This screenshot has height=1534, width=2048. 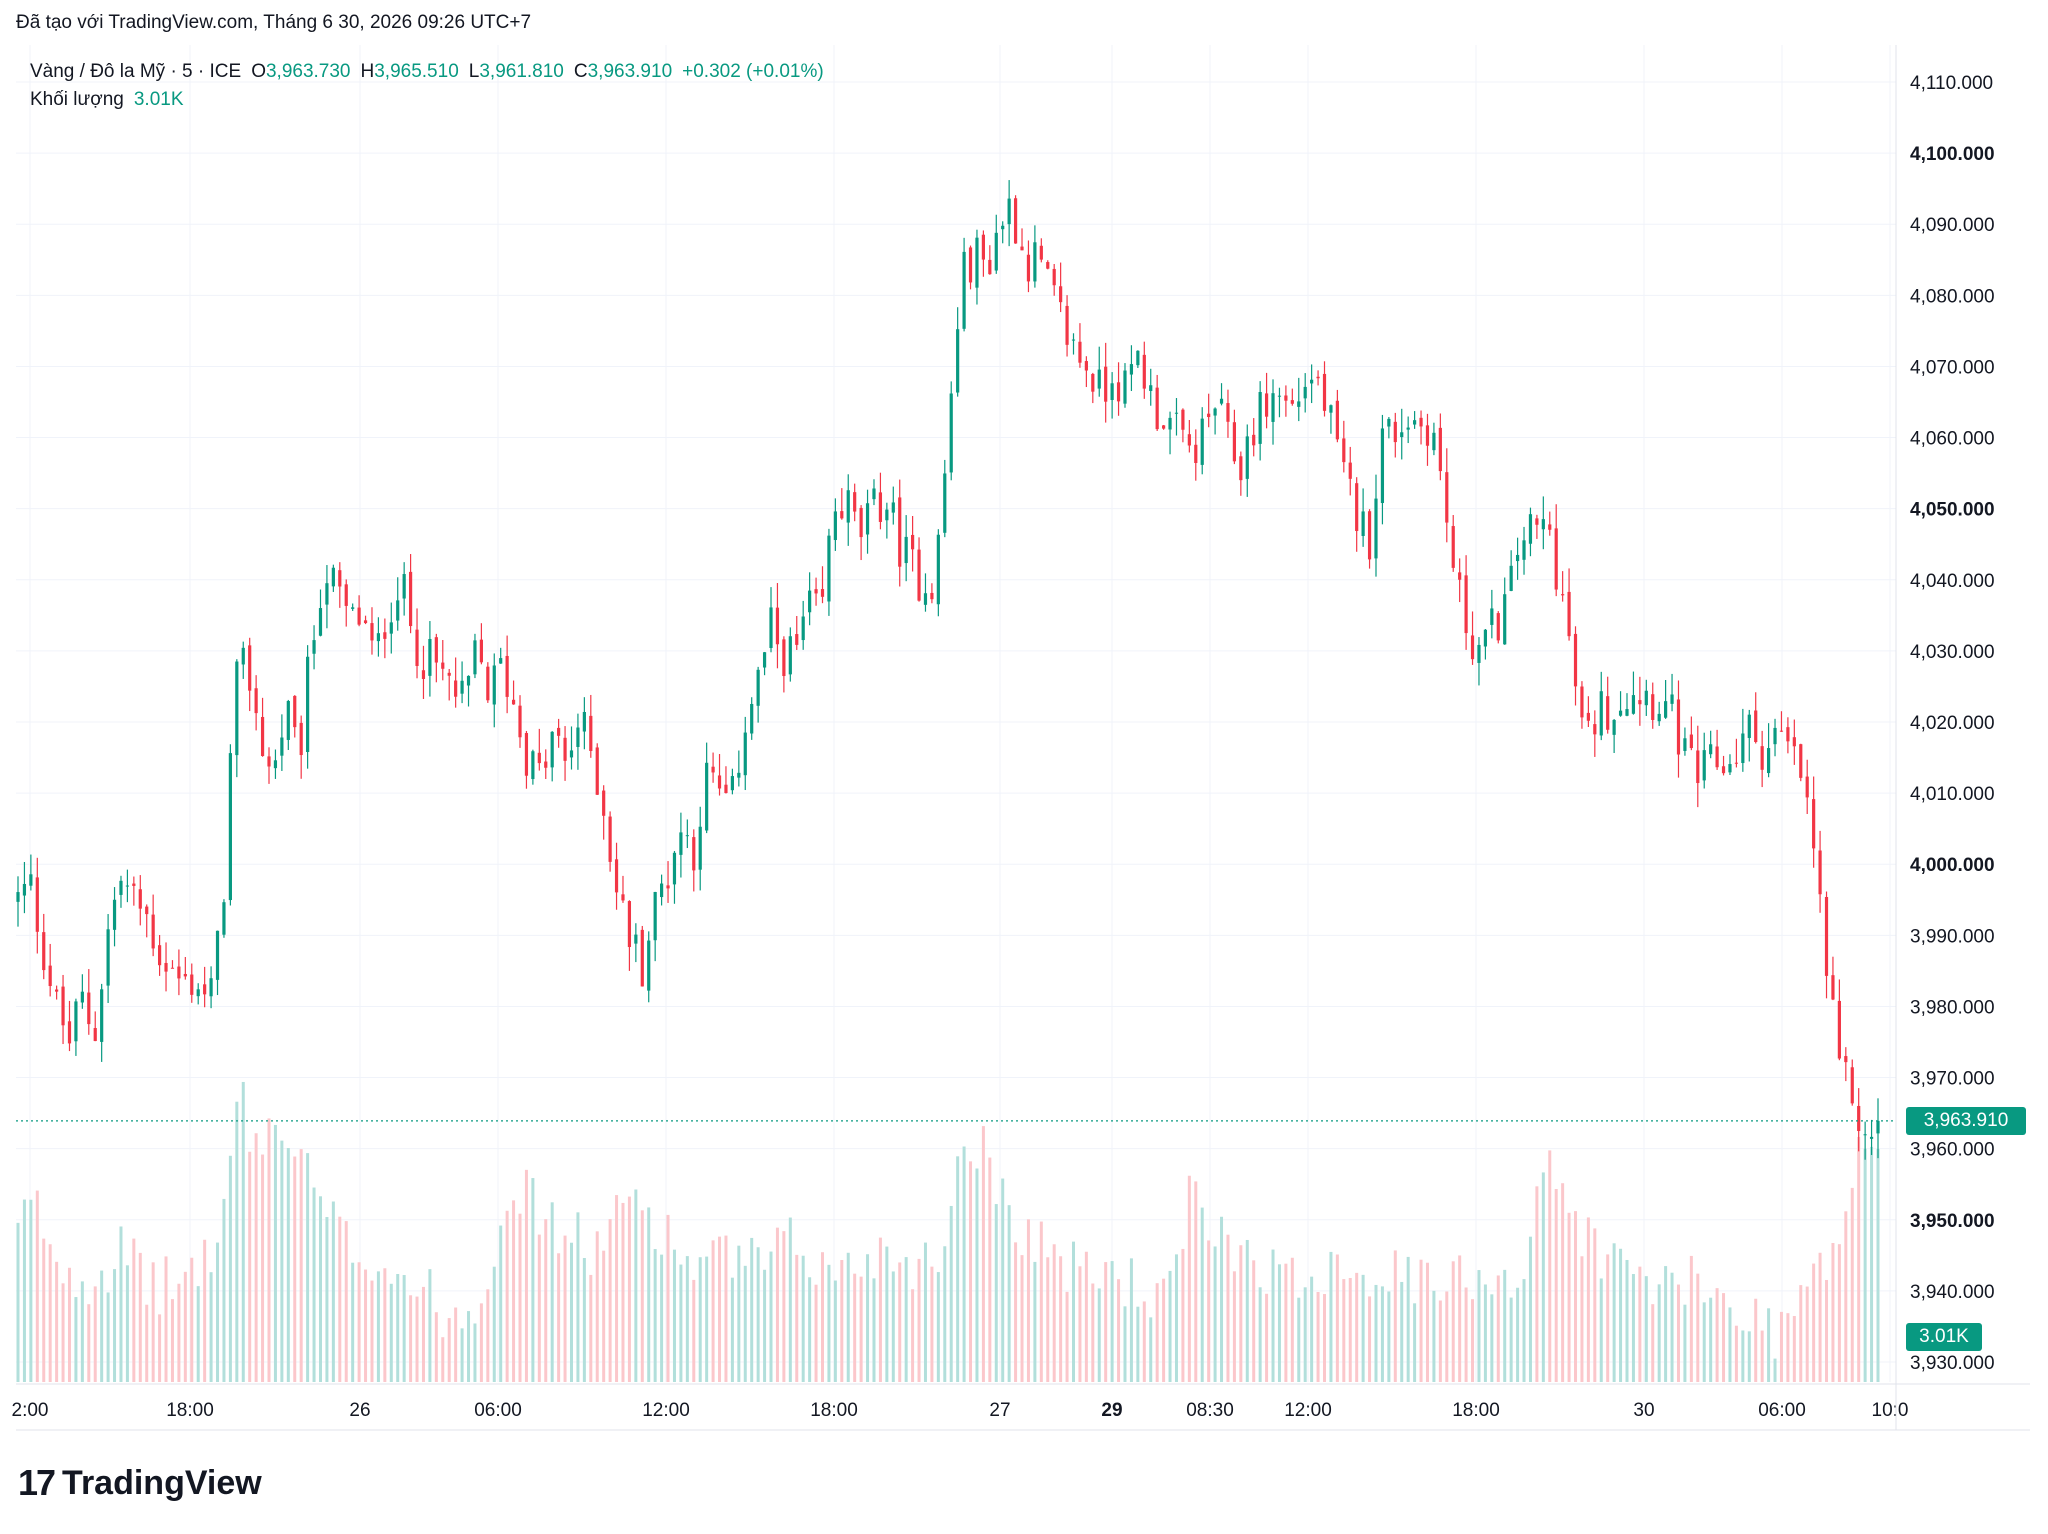 What do you see at coordinates (666, 1410) in the screenshot?
I see `x-tick-label: 12:00` at bounding box center [666, 1410].